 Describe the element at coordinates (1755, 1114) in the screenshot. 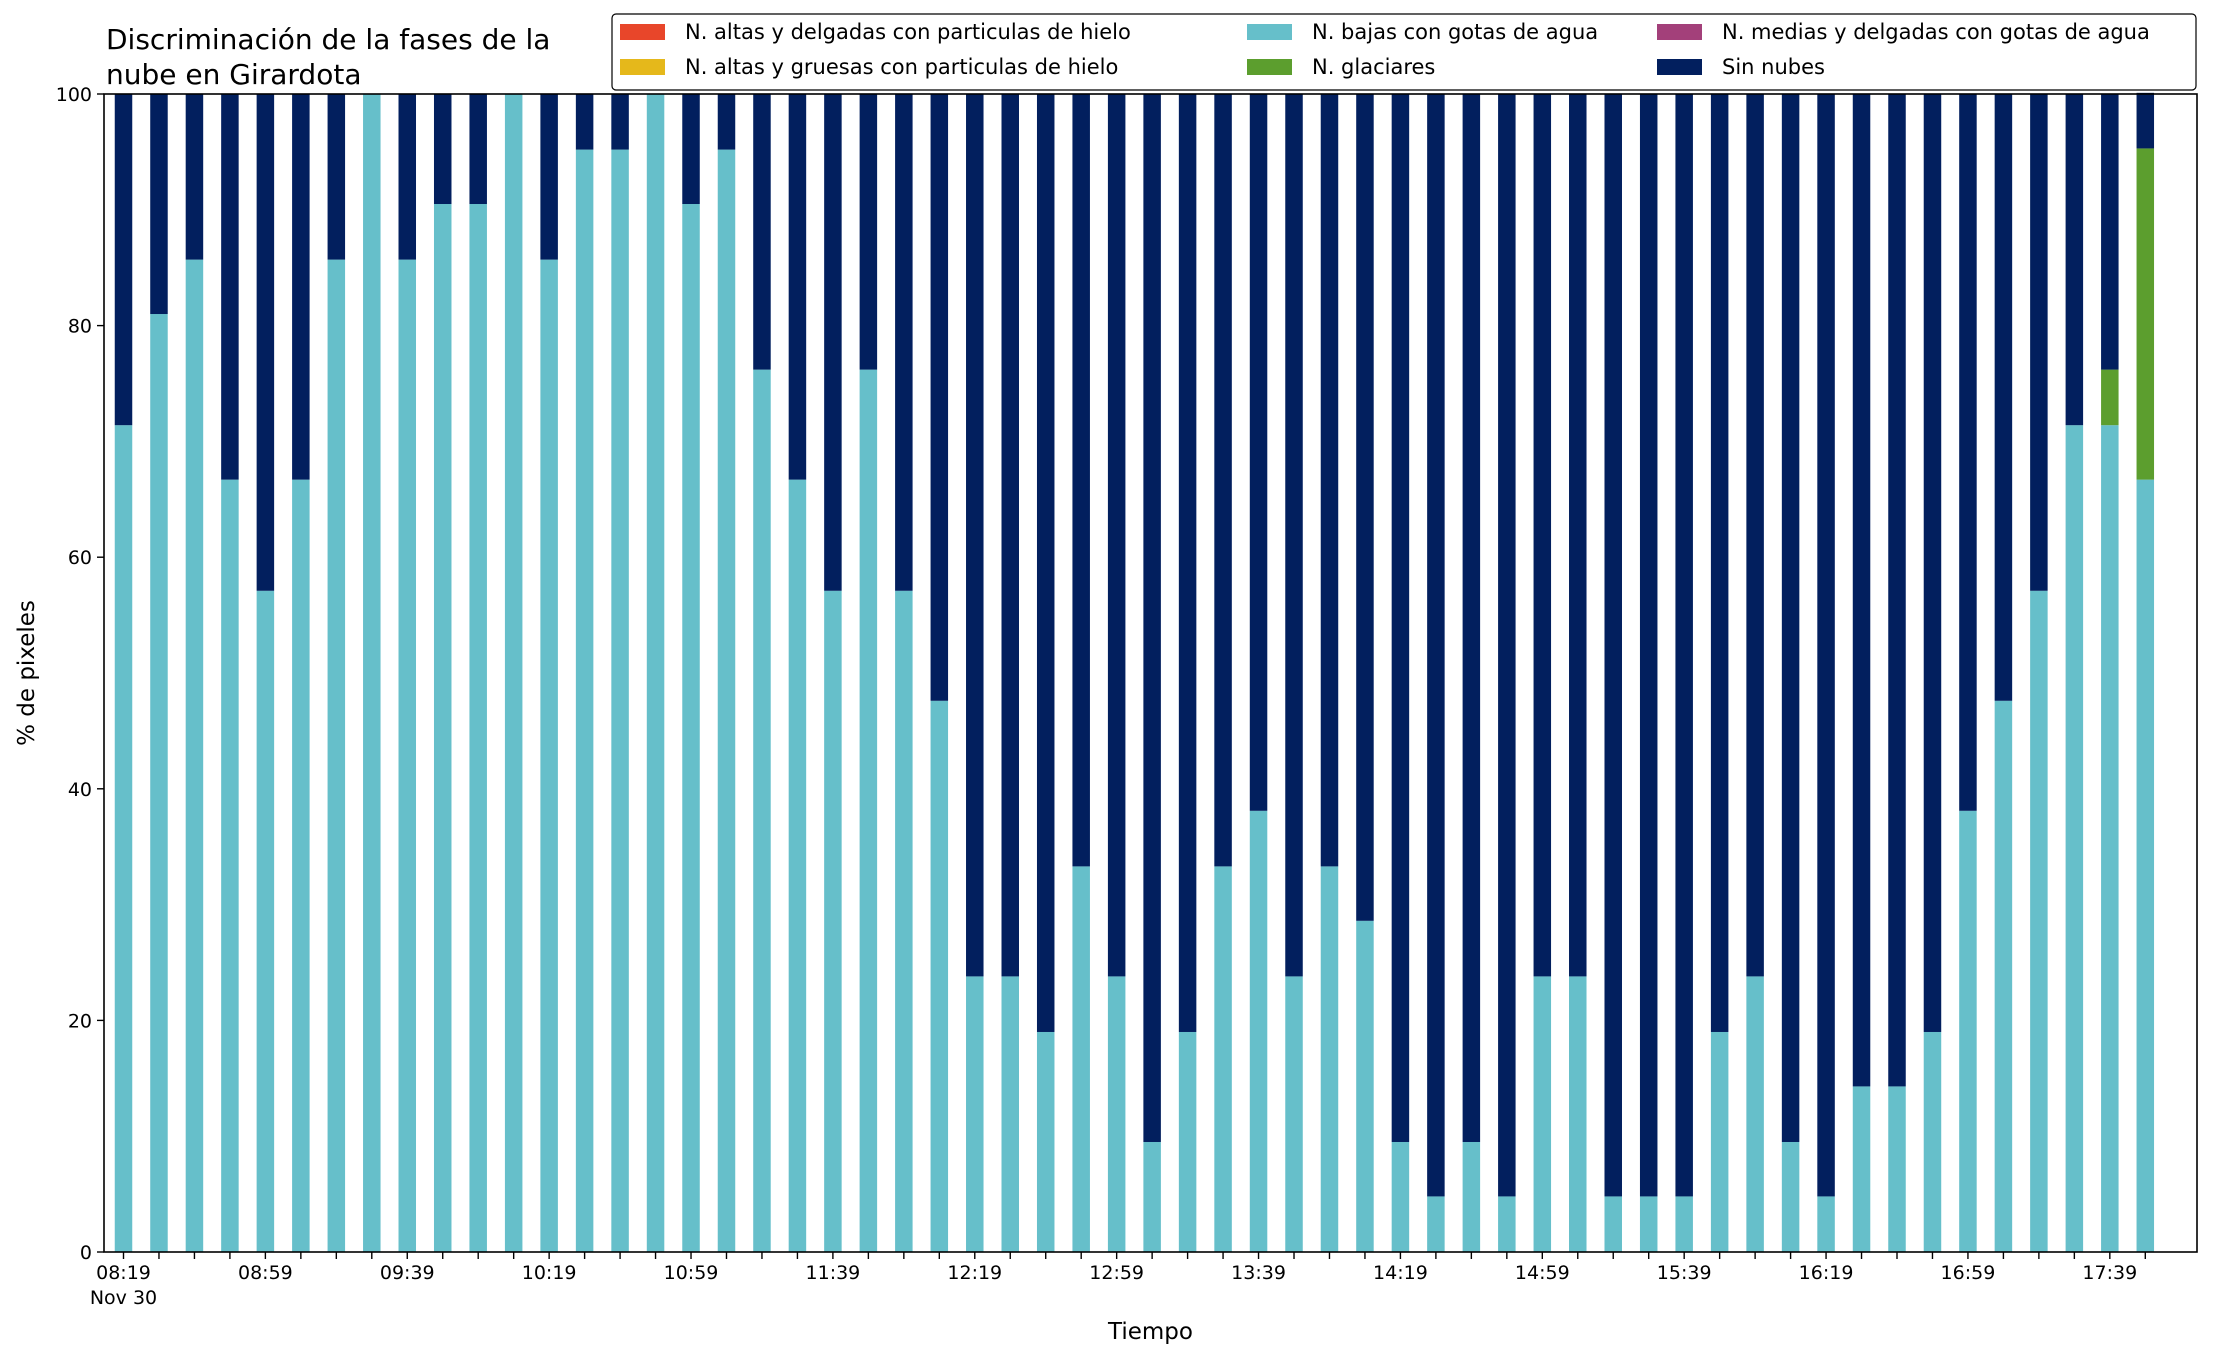

I see `bar-segment-2-15:59` at that location.